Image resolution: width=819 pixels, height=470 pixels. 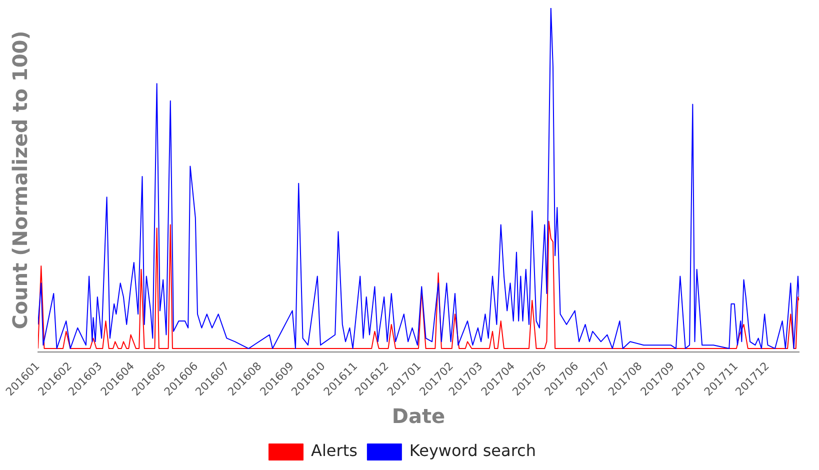 I want to click on x-axis-title: Date, so click(x=419, y=416).